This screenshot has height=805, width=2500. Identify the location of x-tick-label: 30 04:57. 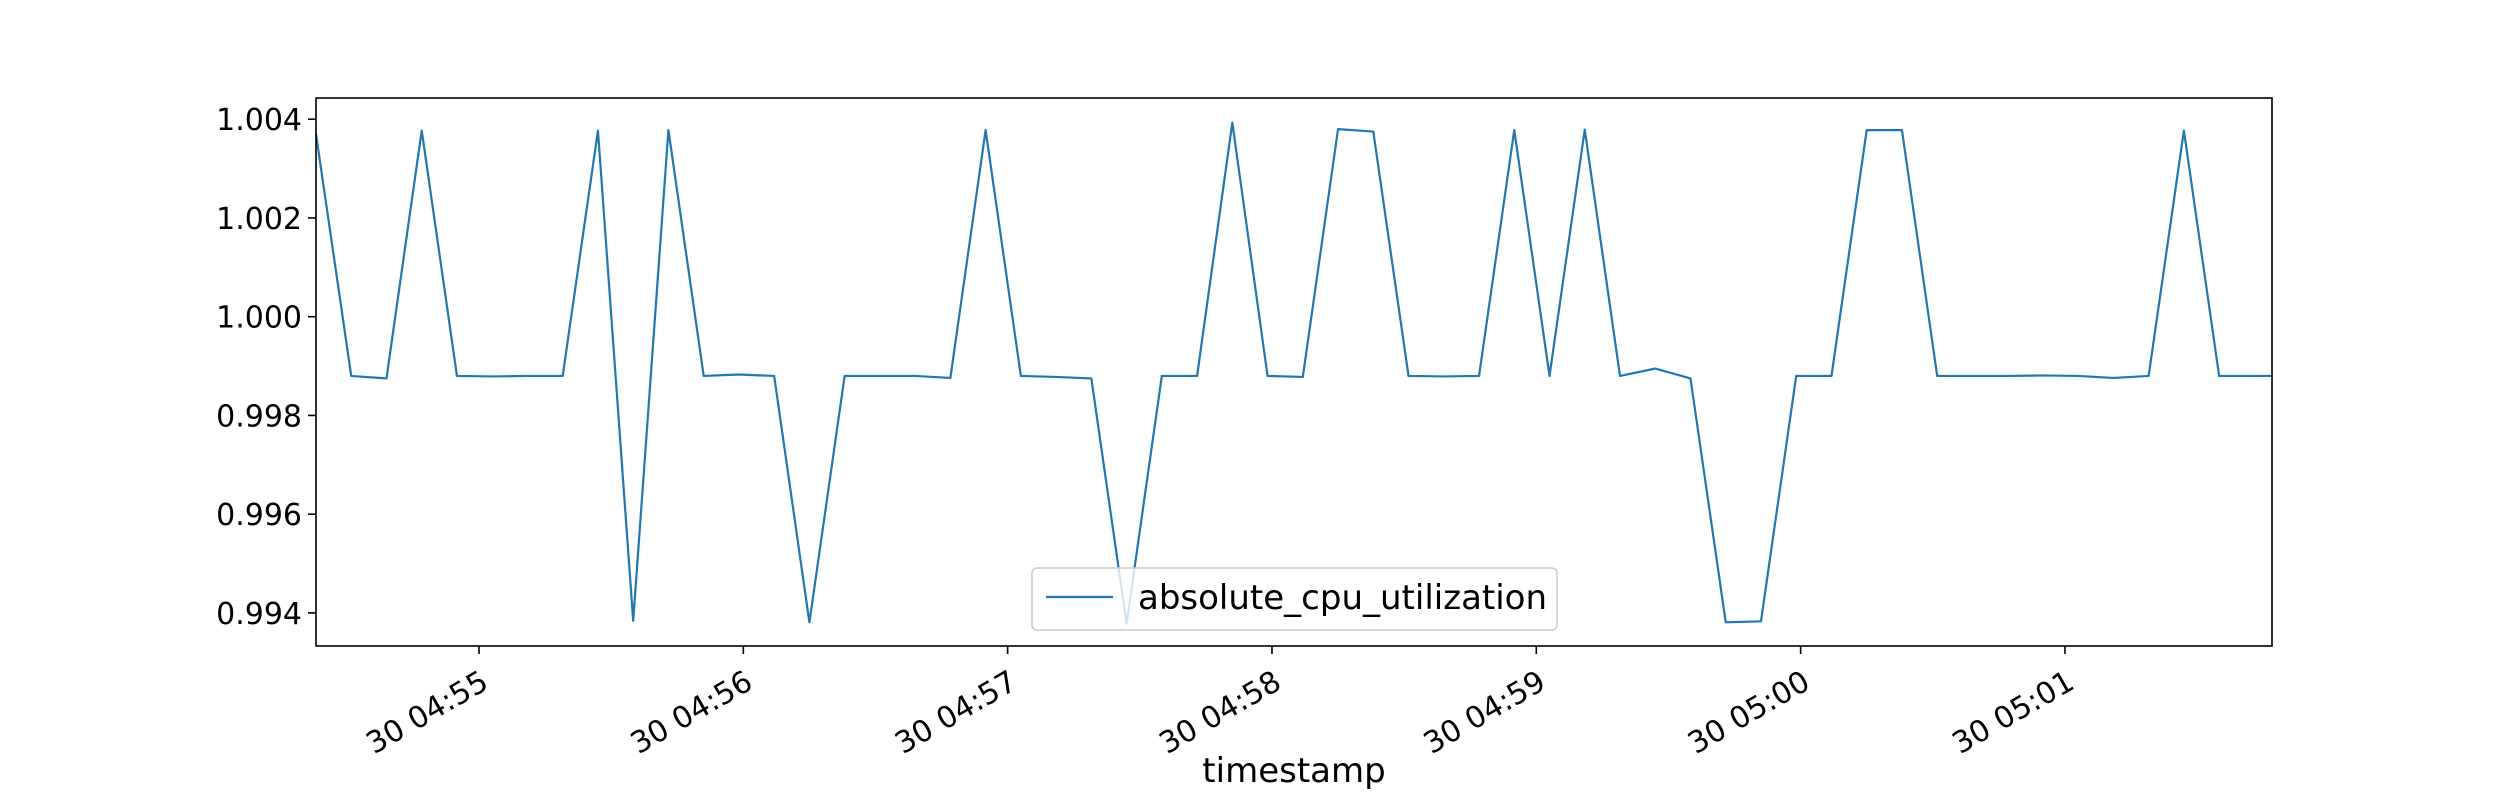
(956, 712).